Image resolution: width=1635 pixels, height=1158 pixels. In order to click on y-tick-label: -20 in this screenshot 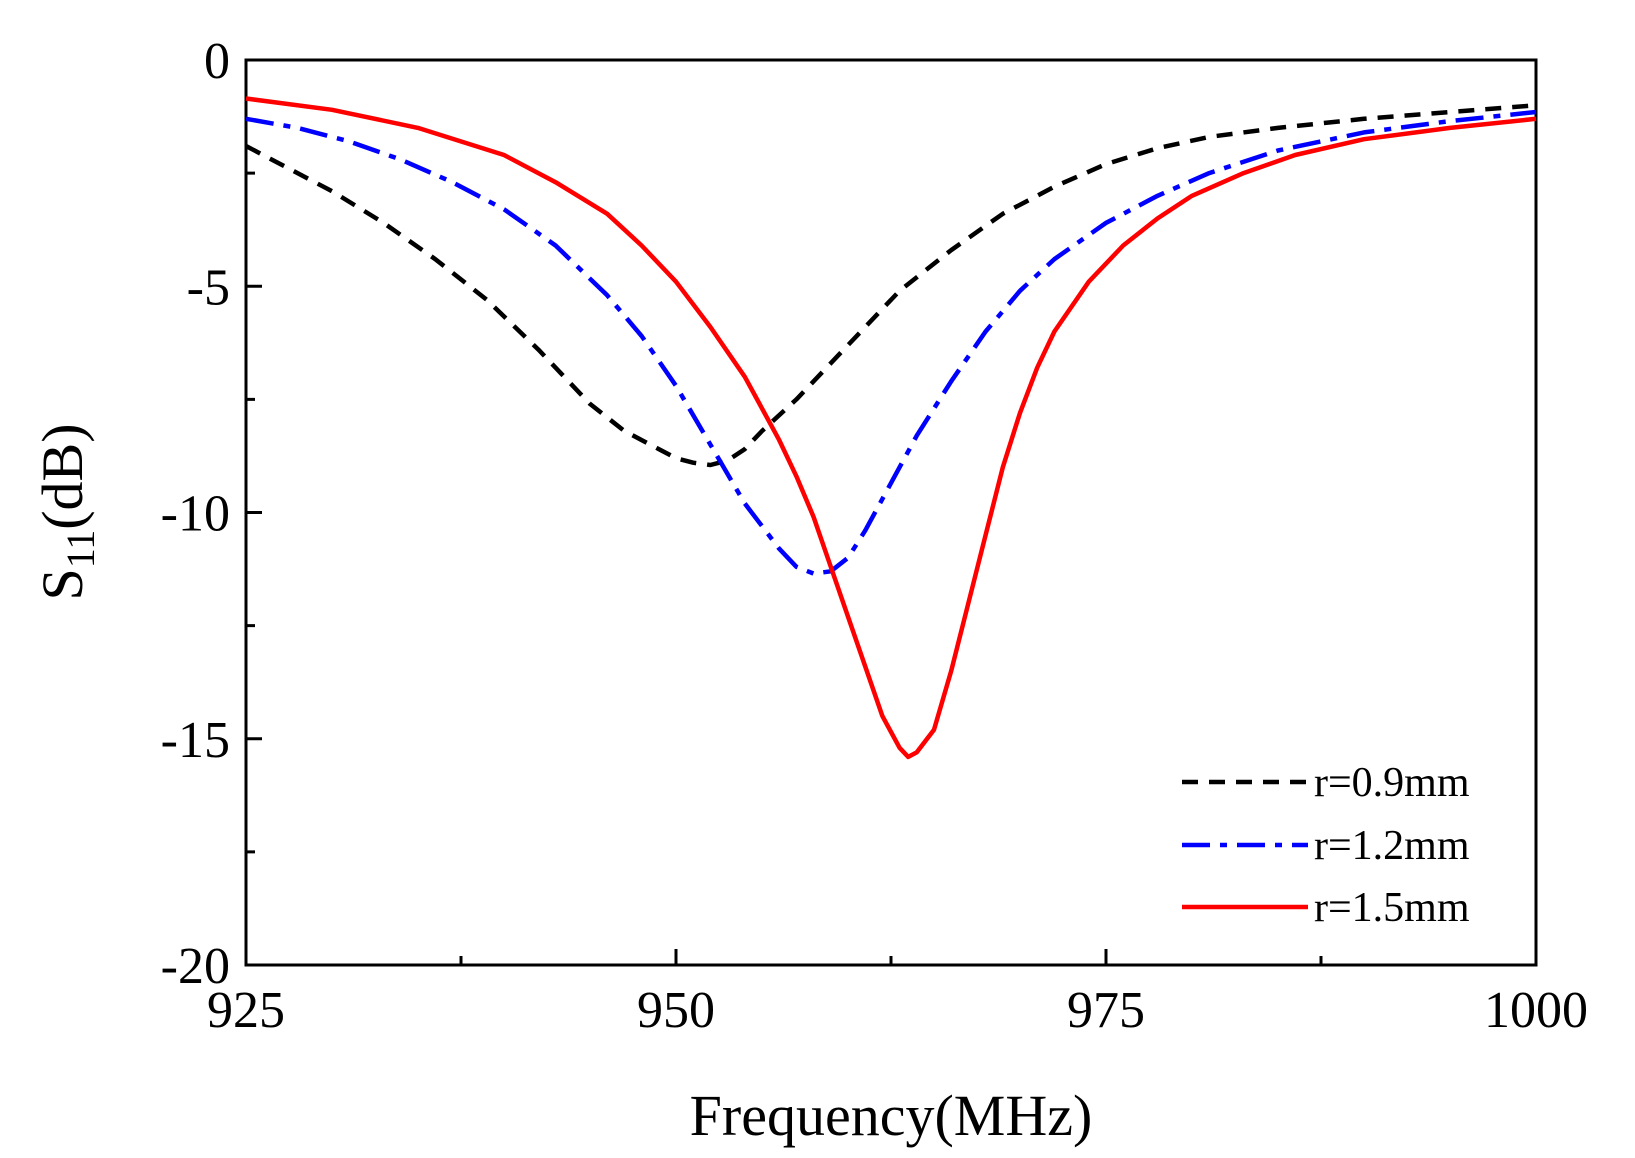, I will do `click(195, 966)`.